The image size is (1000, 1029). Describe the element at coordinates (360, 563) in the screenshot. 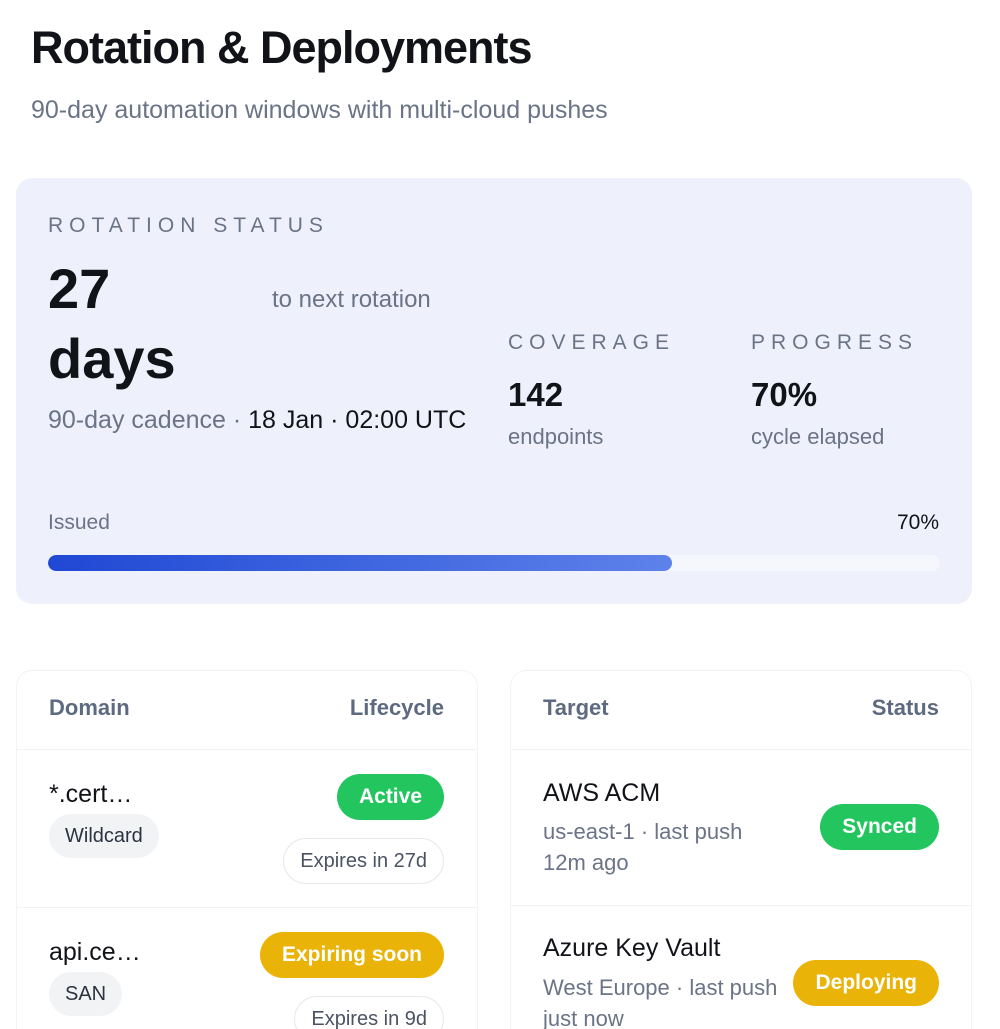

I see `progress-bar-fill` at that location.